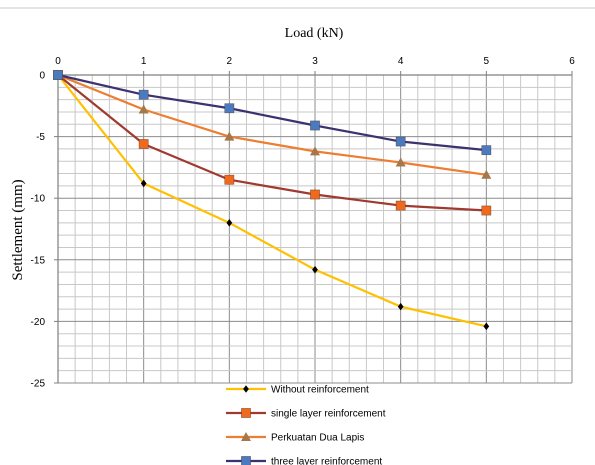 The width and height of the screenshot is (595, 465). I want to click on y-tick-label: -25, so click(38, 384).